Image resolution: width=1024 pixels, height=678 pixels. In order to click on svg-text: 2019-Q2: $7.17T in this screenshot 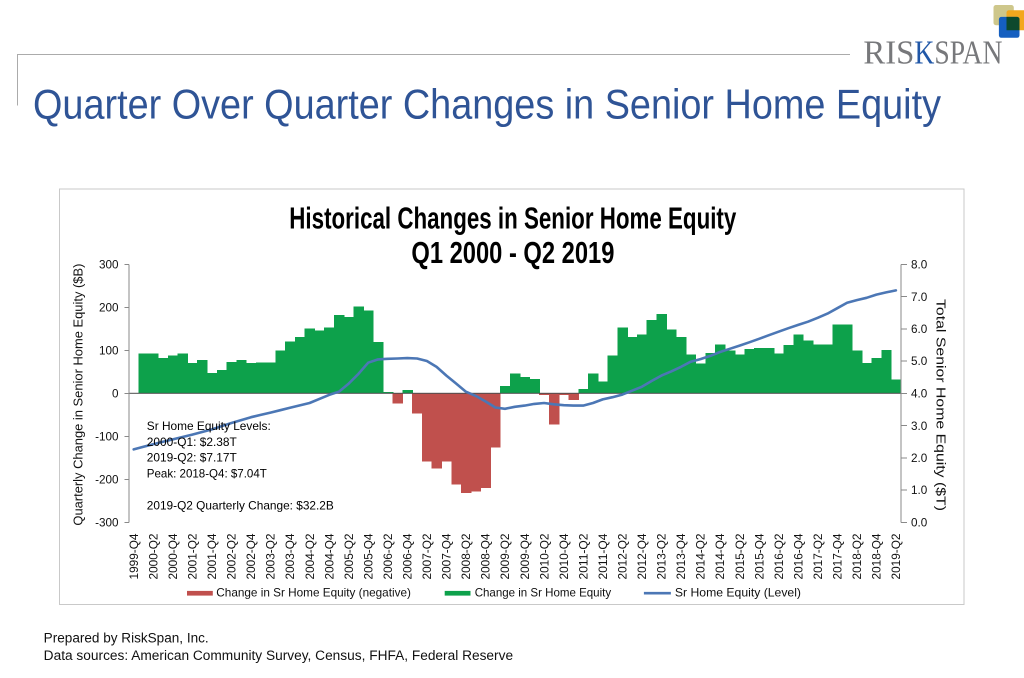, I will do `click(192, 458)`.